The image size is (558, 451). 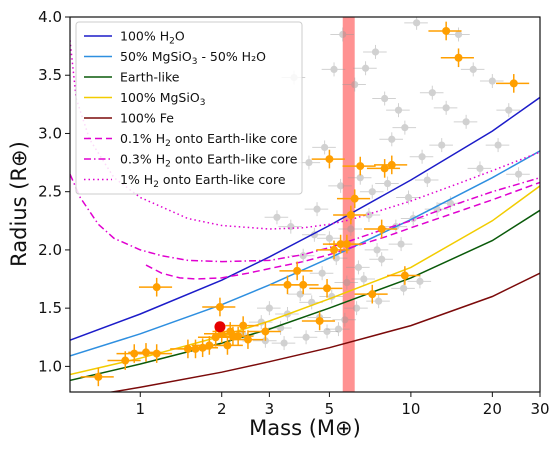 I want to click on y-tick-label: 4.0, so click(x=50, y=17).